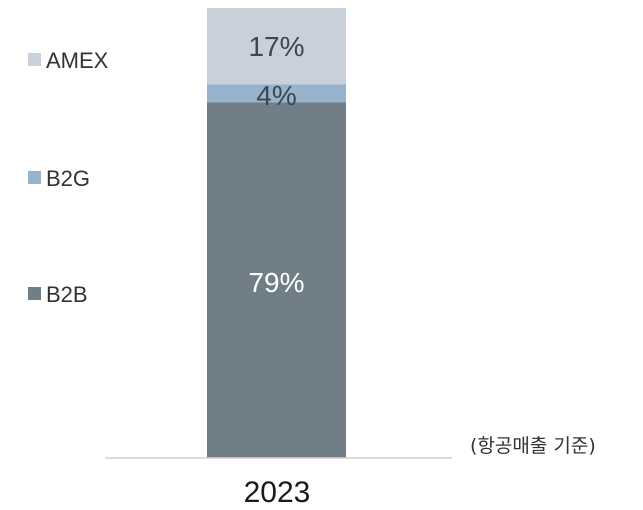 The height and width of the screenshot is (510, 643). I want to click on legend-swatch-amex, so click(34, 59).